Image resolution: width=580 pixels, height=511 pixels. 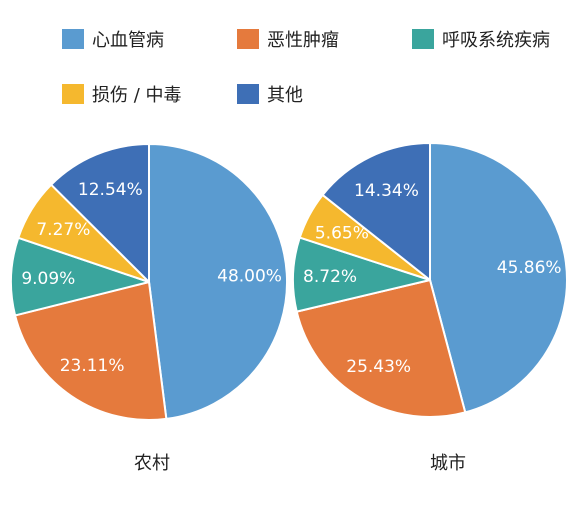 I want to click on slice-data-label: 48.00%, so click(x=249, y=277).